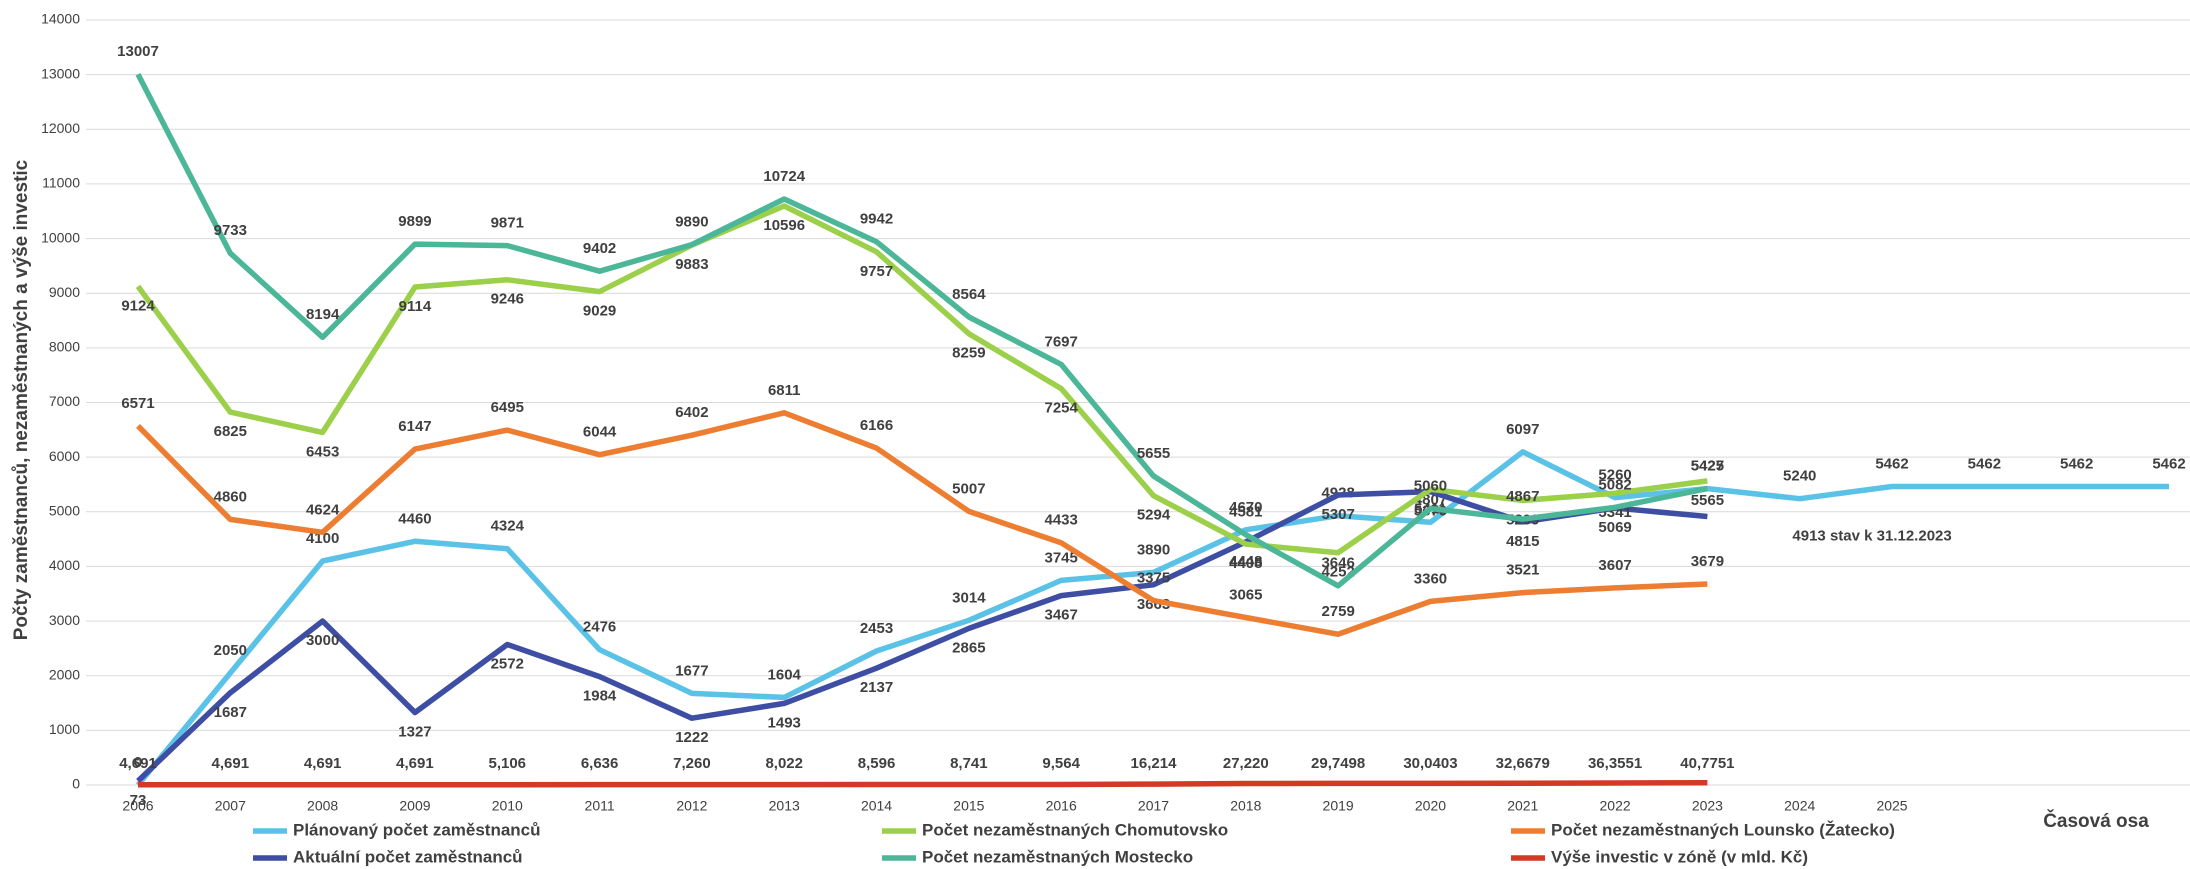 The height and width of the screenshot is (869, 2190). Describe the element at coordinates (230, 230) in the screenshot. I see `data-label: 9733` at that location.